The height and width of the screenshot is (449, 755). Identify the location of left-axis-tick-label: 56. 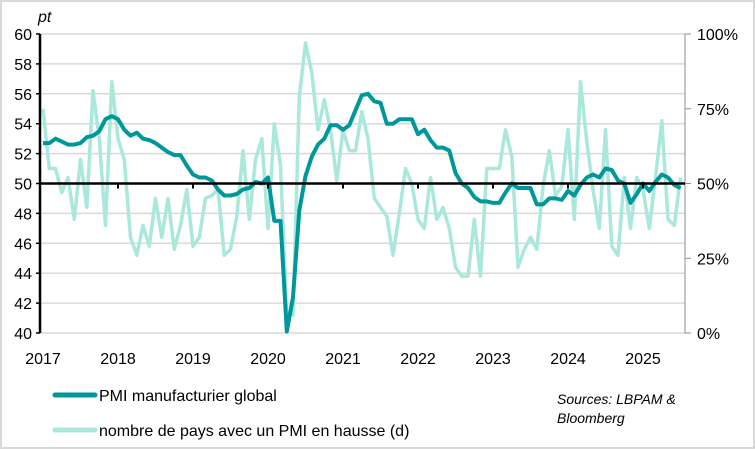
(23, 95).